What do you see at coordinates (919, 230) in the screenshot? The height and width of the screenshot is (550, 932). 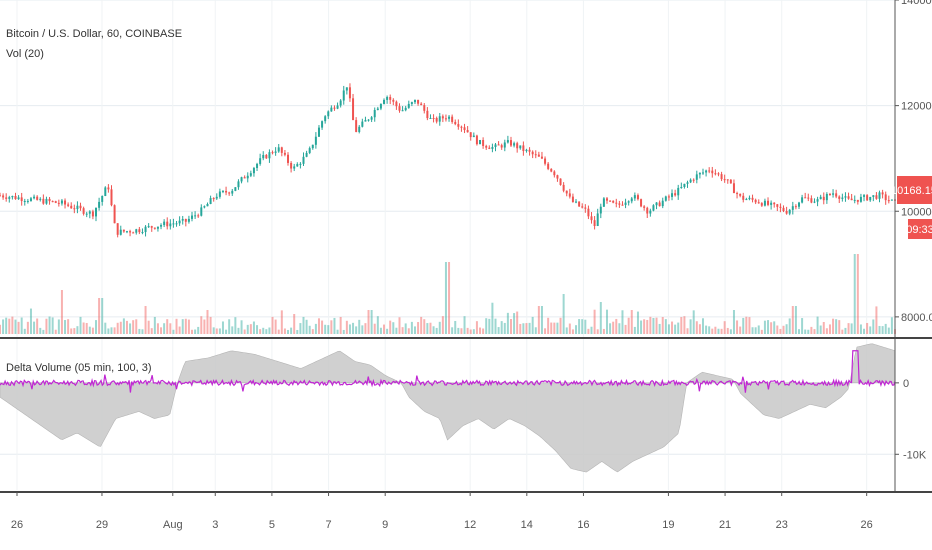 I see `countdown-label: 09:33` at bounding box center [919, 230].